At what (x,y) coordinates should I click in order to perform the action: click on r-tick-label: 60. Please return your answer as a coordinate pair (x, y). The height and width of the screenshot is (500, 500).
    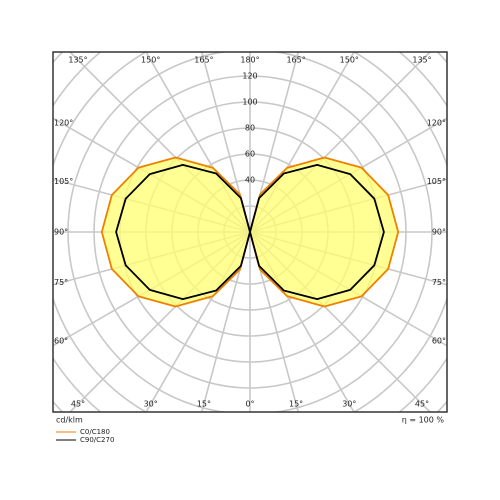
    Looking at the image, I should click on (250, 154).